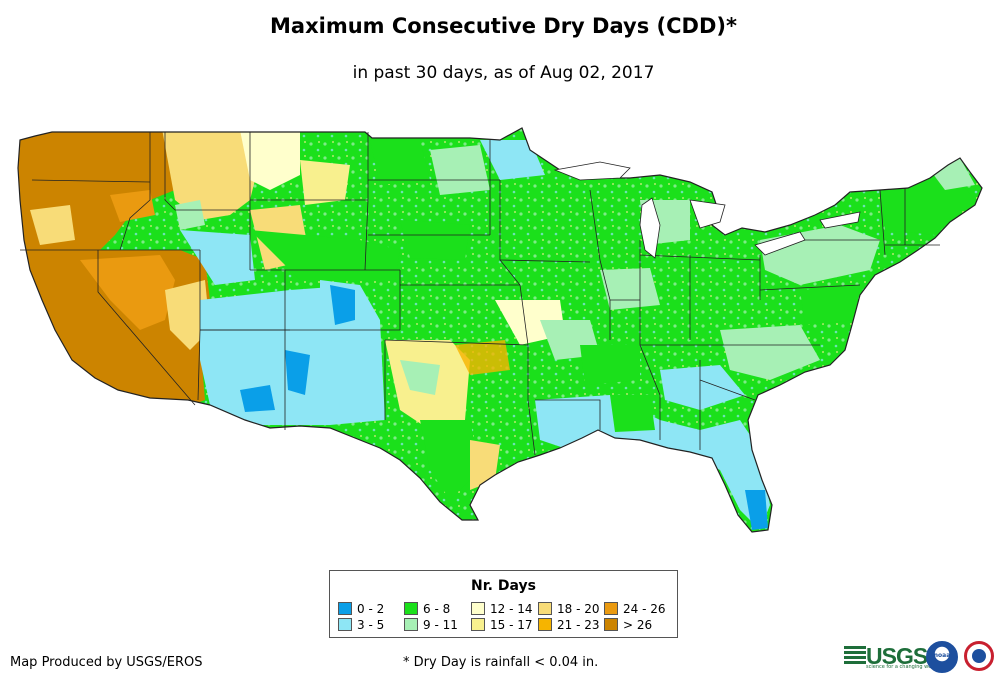 This screenshot has height=691, width=1007. I want to click on usgs-wave-icon, so click(855, 656).